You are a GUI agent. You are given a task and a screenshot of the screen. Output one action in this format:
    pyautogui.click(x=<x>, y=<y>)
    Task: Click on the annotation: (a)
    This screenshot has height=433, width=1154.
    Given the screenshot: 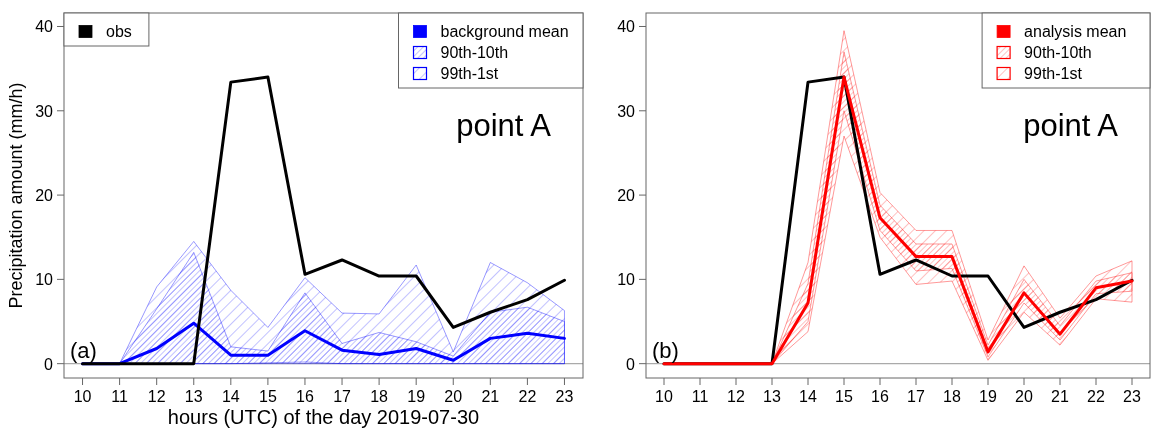 What is the action you would take?
    pyautogui.click(x=83, y=350)
    